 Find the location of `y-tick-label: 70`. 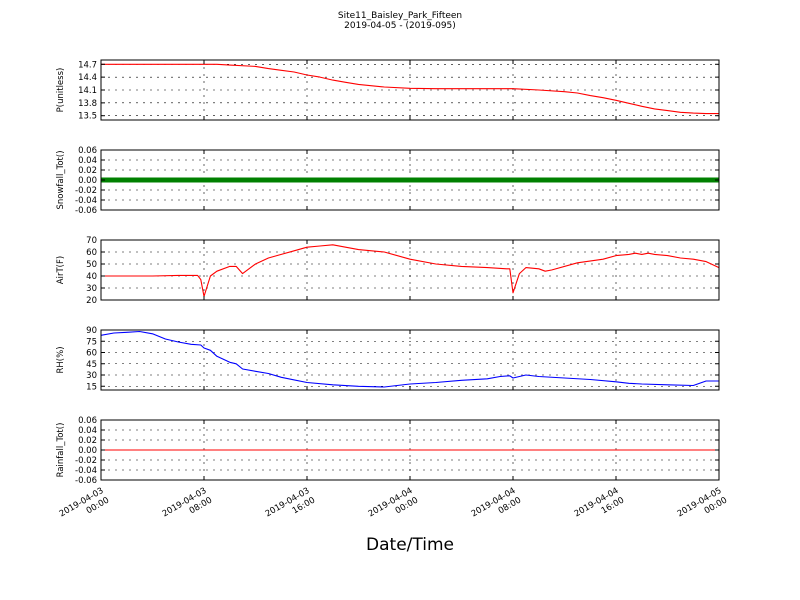

y-tick-label: 70 is located at coordinates (91, 241).